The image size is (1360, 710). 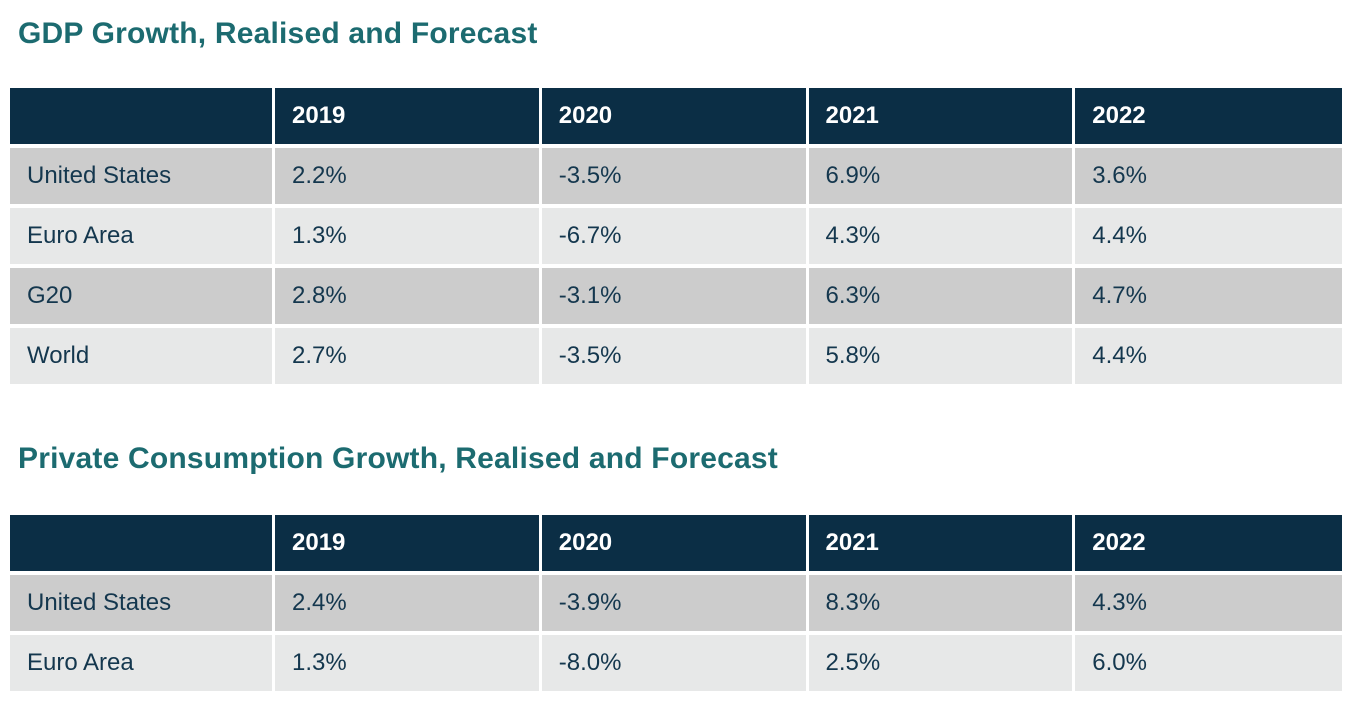 What do you see at coordinates (142, 543) in the screenshot?
I see `pcg-header-cell-blank` at bounding box center [142, 543].